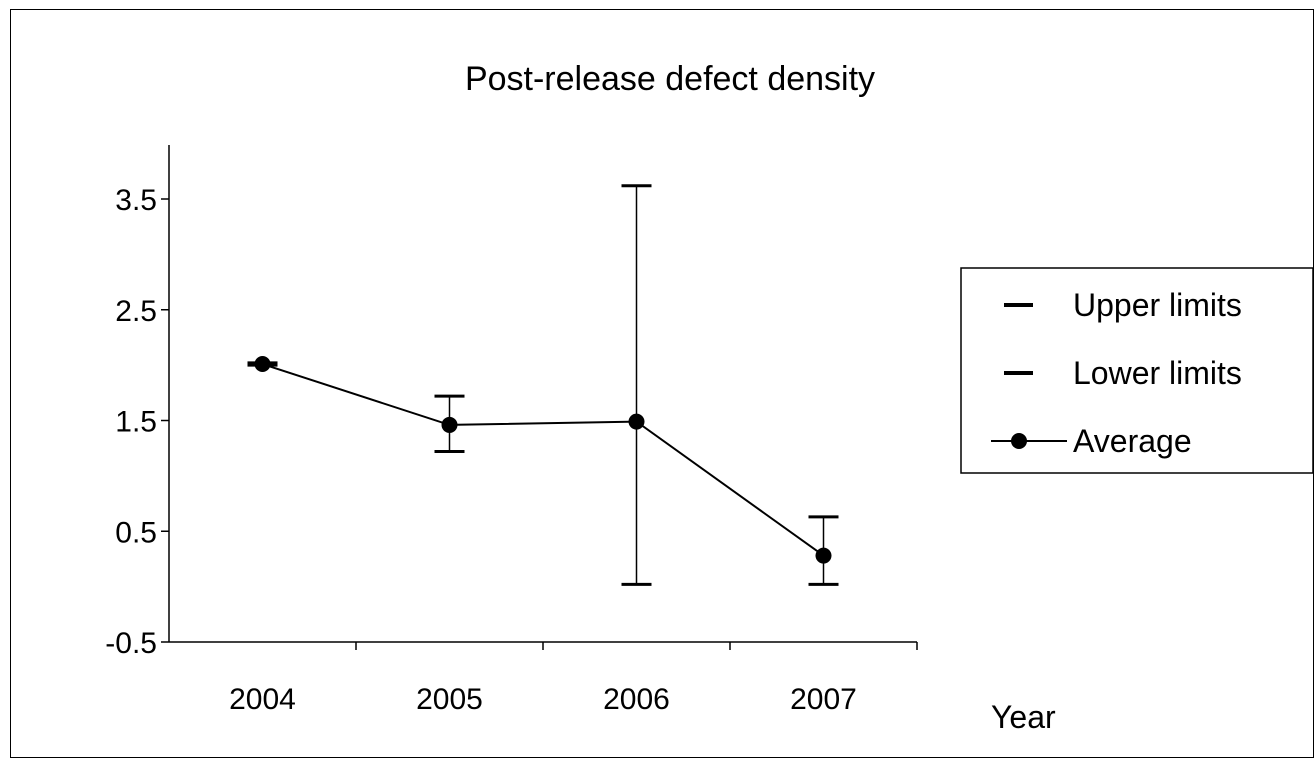 The height and width of the screenshot is (760, 1316). I want to click on x-ticks: 2004 2005 2006 2007, so click(573, 679).